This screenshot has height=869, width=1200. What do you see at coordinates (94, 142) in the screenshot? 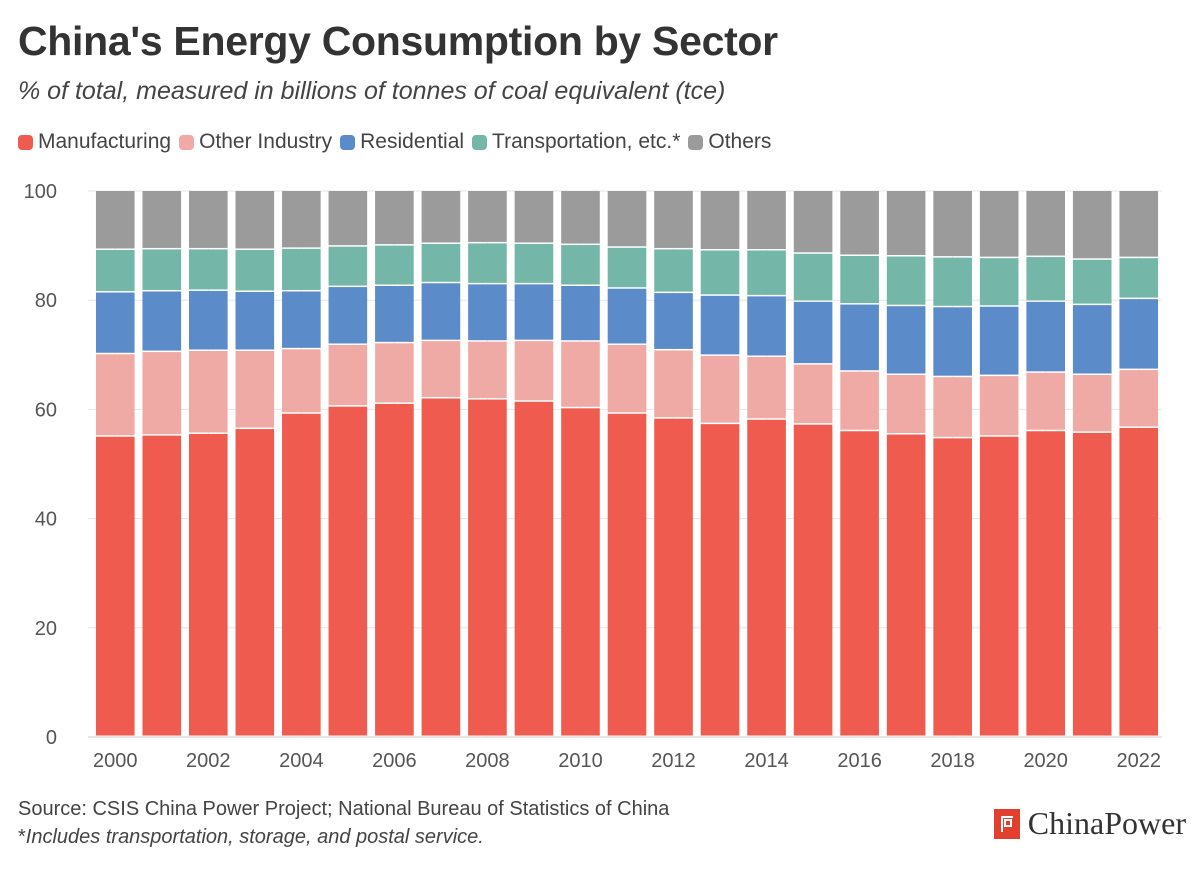
I see `legend-item: Manufacturing` at bounding box center [94, 142].